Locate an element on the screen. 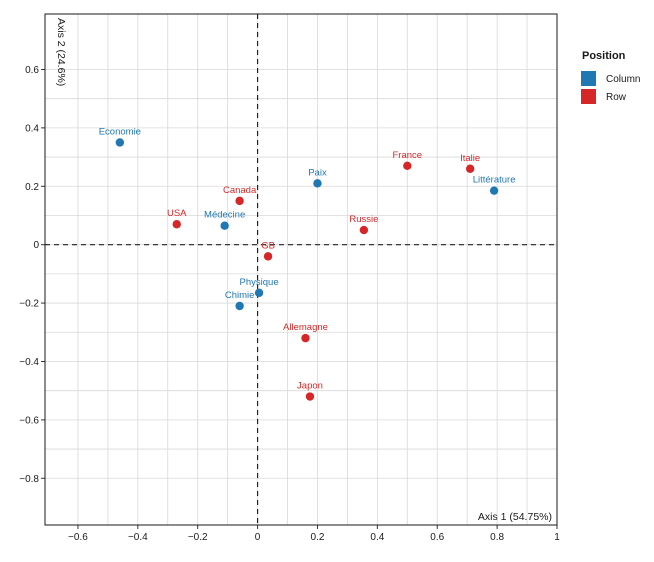  legend: Position Column Row is located at coordinates (610, 77).